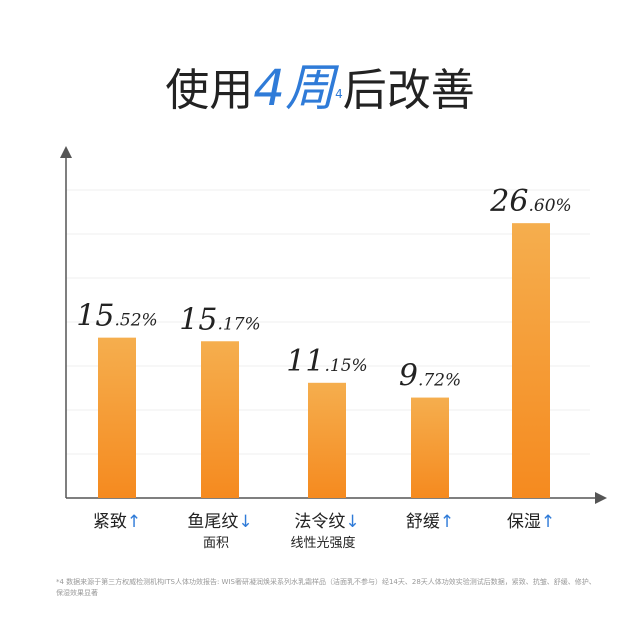  I want to click on category-sublabel-2: 线性光强度, so click(322, 543).